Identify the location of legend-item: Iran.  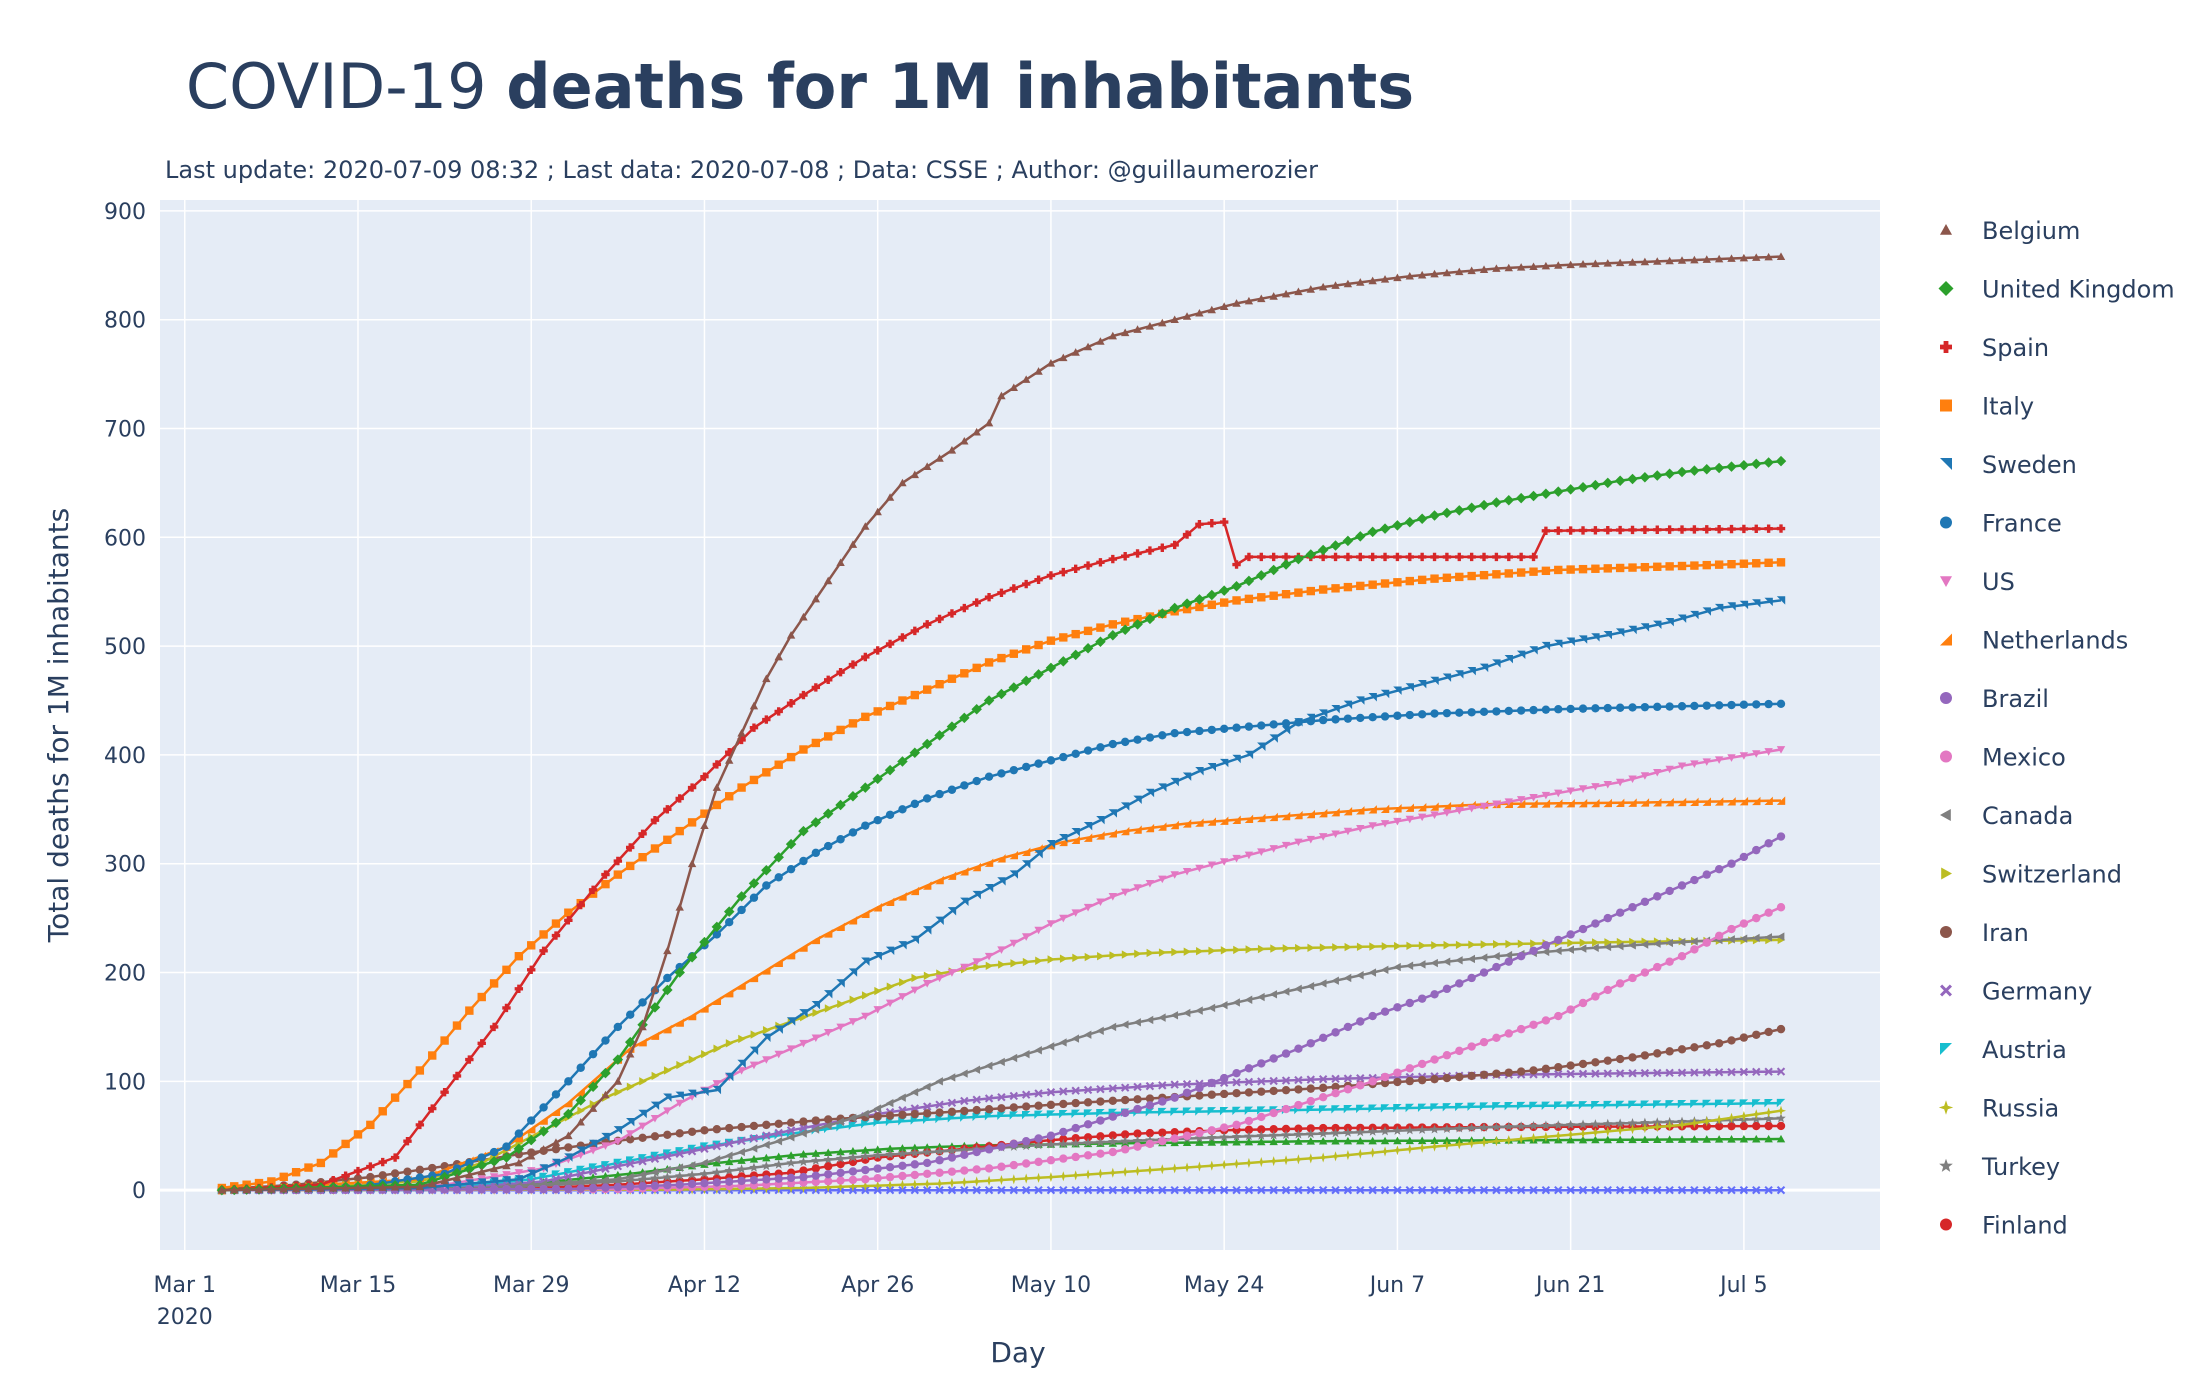
(1984, 933).